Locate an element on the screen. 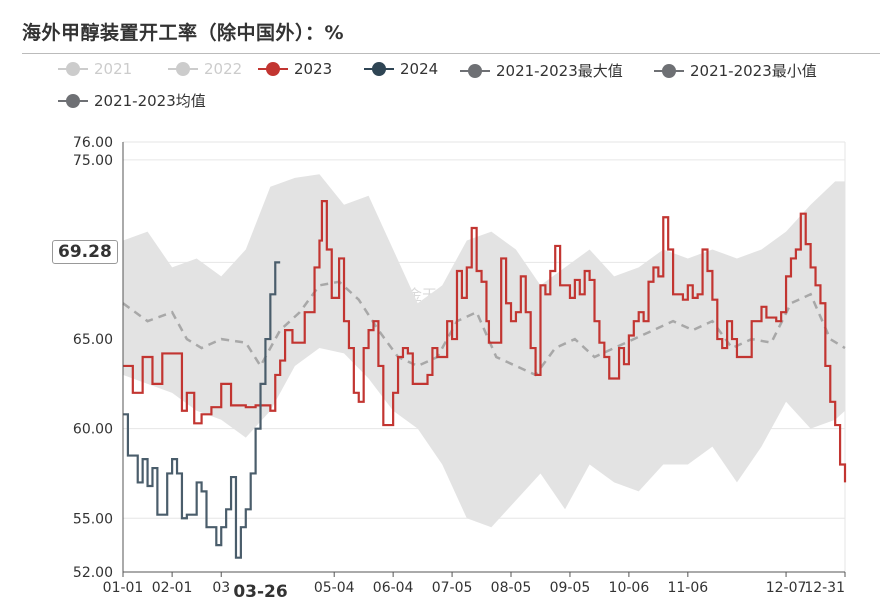  x-pointer-label: 03-26 is located at coordinates (260, 592).